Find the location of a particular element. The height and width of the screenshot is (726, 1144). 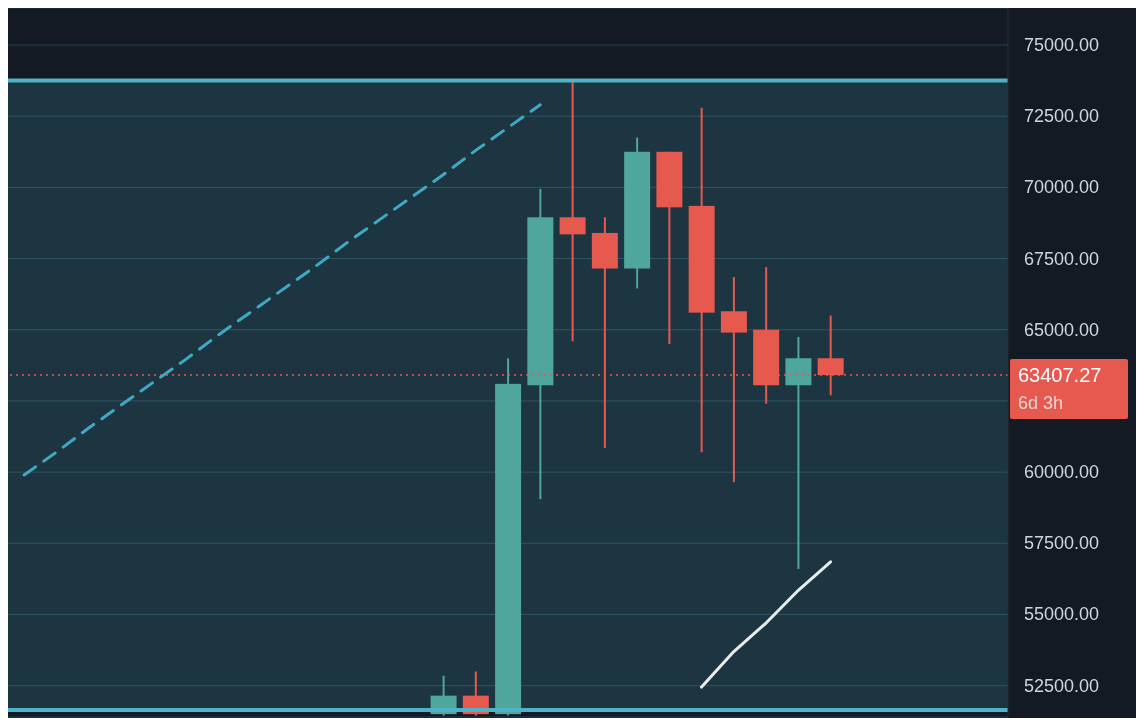

y-tick-label: 67500.00 is located at coordinates (1062, 258).